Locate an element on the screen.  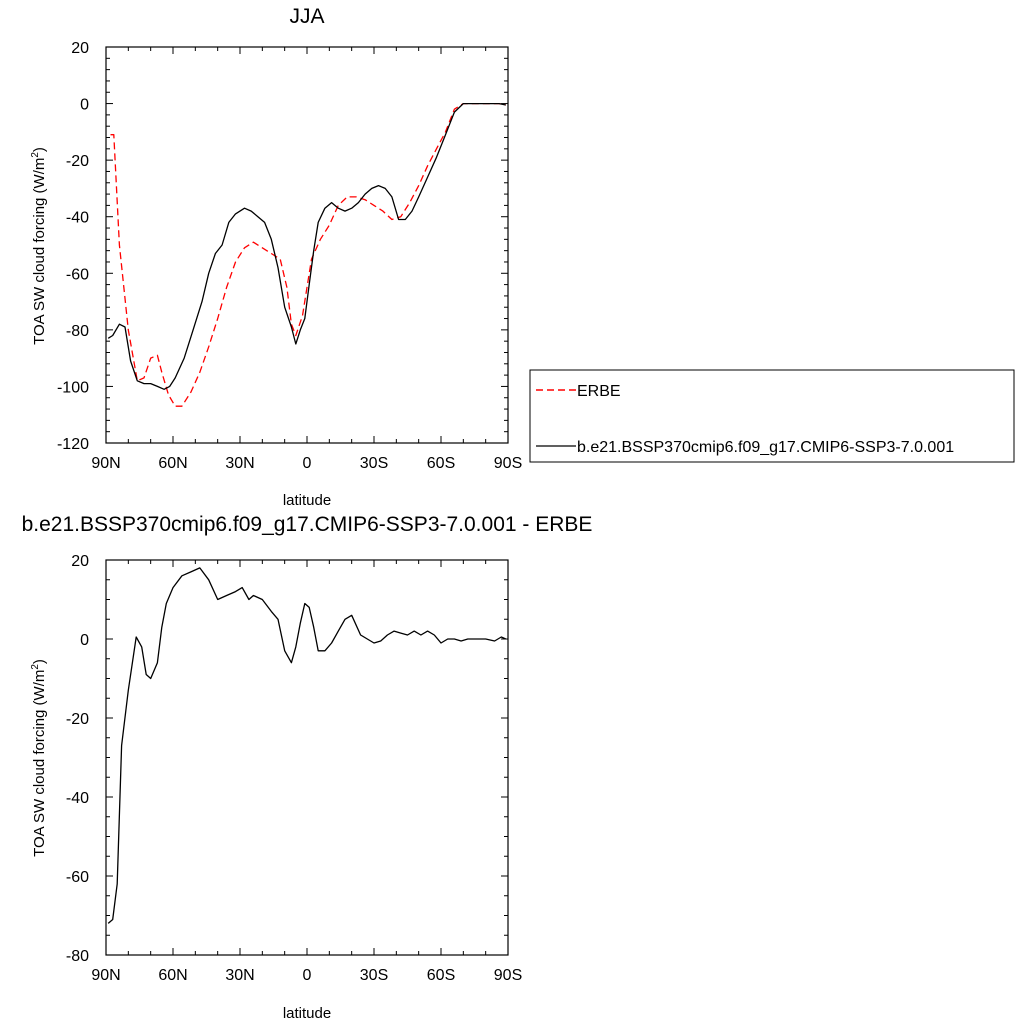
bottom-chart-ylabel: TOA SW cloud forcing (W/m2) is located at coordinates (39, 758).